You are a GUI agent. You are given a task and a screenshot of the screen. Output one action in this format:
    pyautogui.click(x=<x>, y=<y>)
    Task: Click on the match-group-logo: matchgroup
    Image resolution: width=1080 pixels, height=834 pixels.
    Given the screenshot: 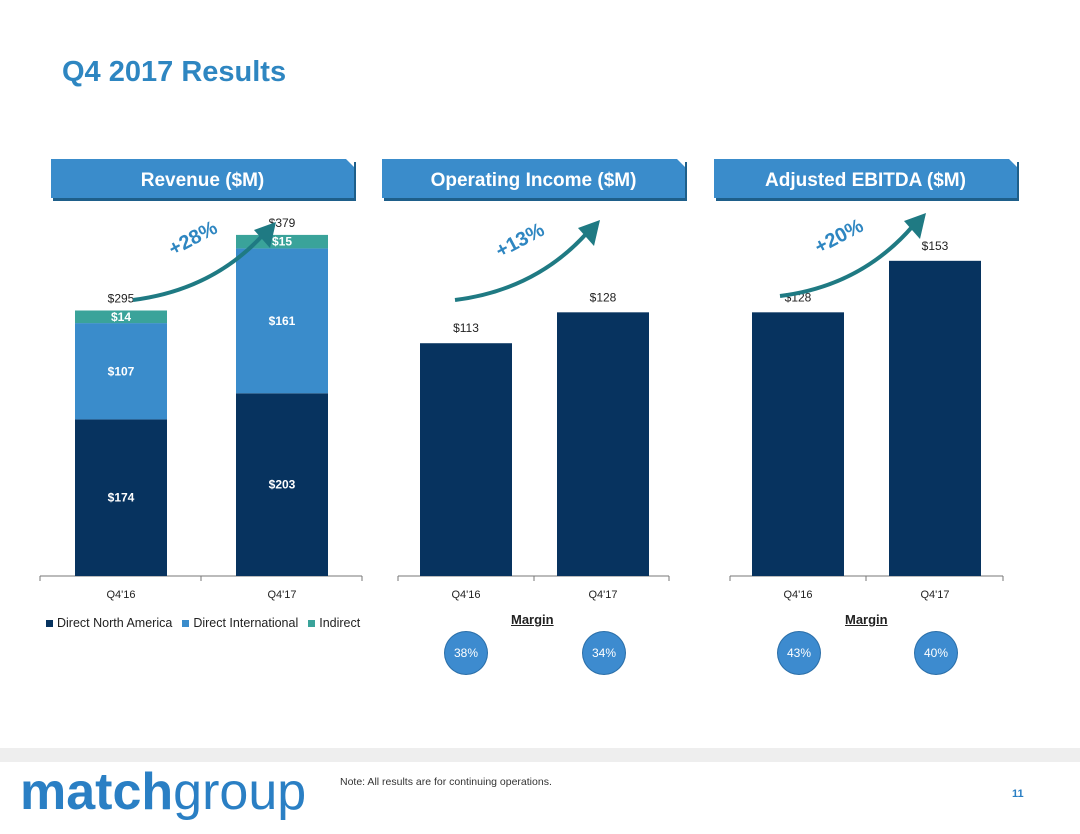 What is the action you would take?
    pyautogui.click(x=163, y=792)
    